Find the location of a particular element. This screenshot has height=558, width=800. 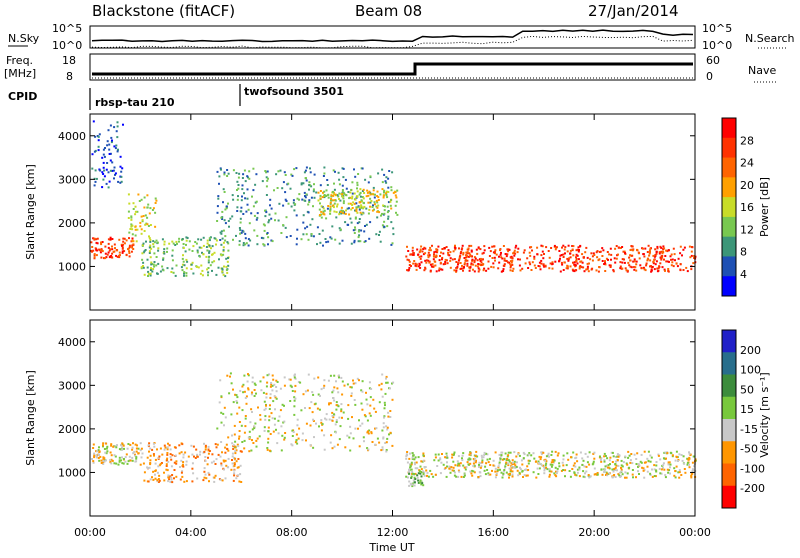

y-tick-label: 4000 is located at coordinates (72, 136).